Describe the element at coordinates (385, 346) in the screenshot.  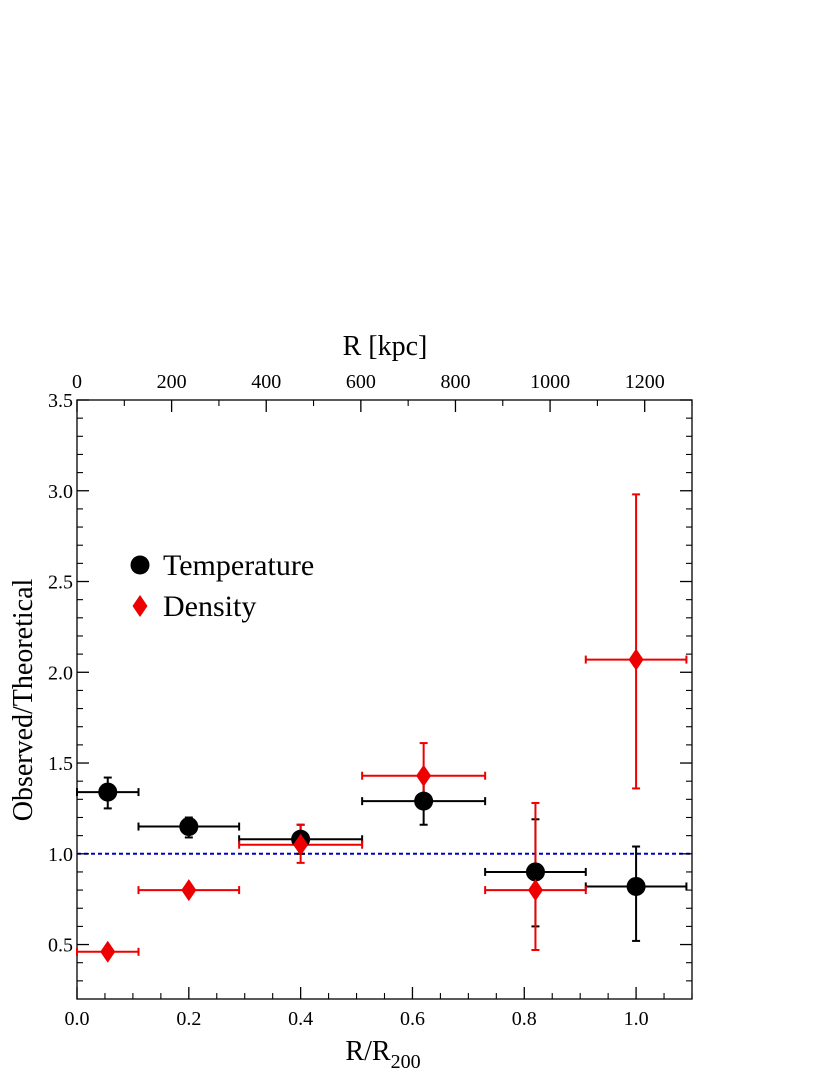
I see `top-axis-title: R [kpc]` at that location.